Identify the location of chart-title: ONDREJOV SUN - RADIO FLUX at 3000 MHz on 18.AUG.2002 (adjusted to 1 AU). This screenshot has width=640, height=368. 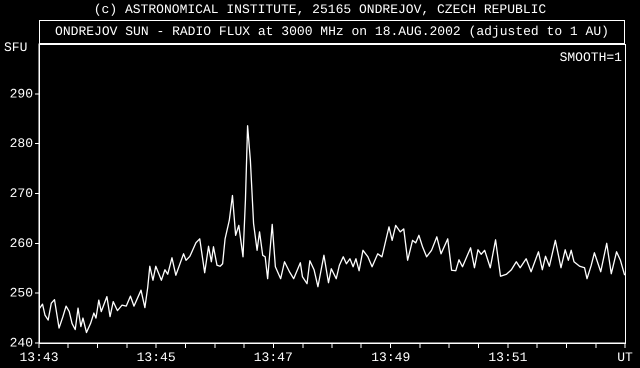
(332, 32).